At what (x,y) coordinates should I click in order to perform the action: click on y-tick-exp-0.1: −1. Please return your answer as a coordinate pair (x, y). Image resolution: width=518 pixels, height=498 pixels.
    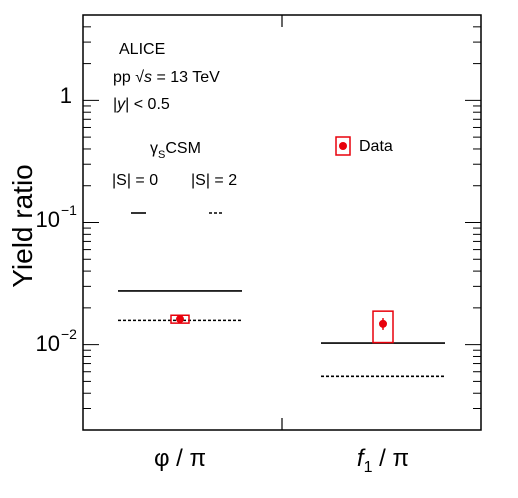
    Looking at the image, I should click on (69, 210).